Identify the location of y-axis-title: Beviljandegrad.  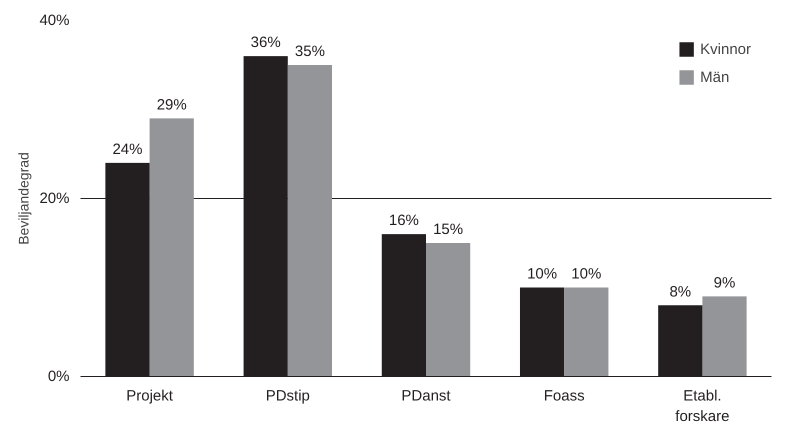
(23, 198).